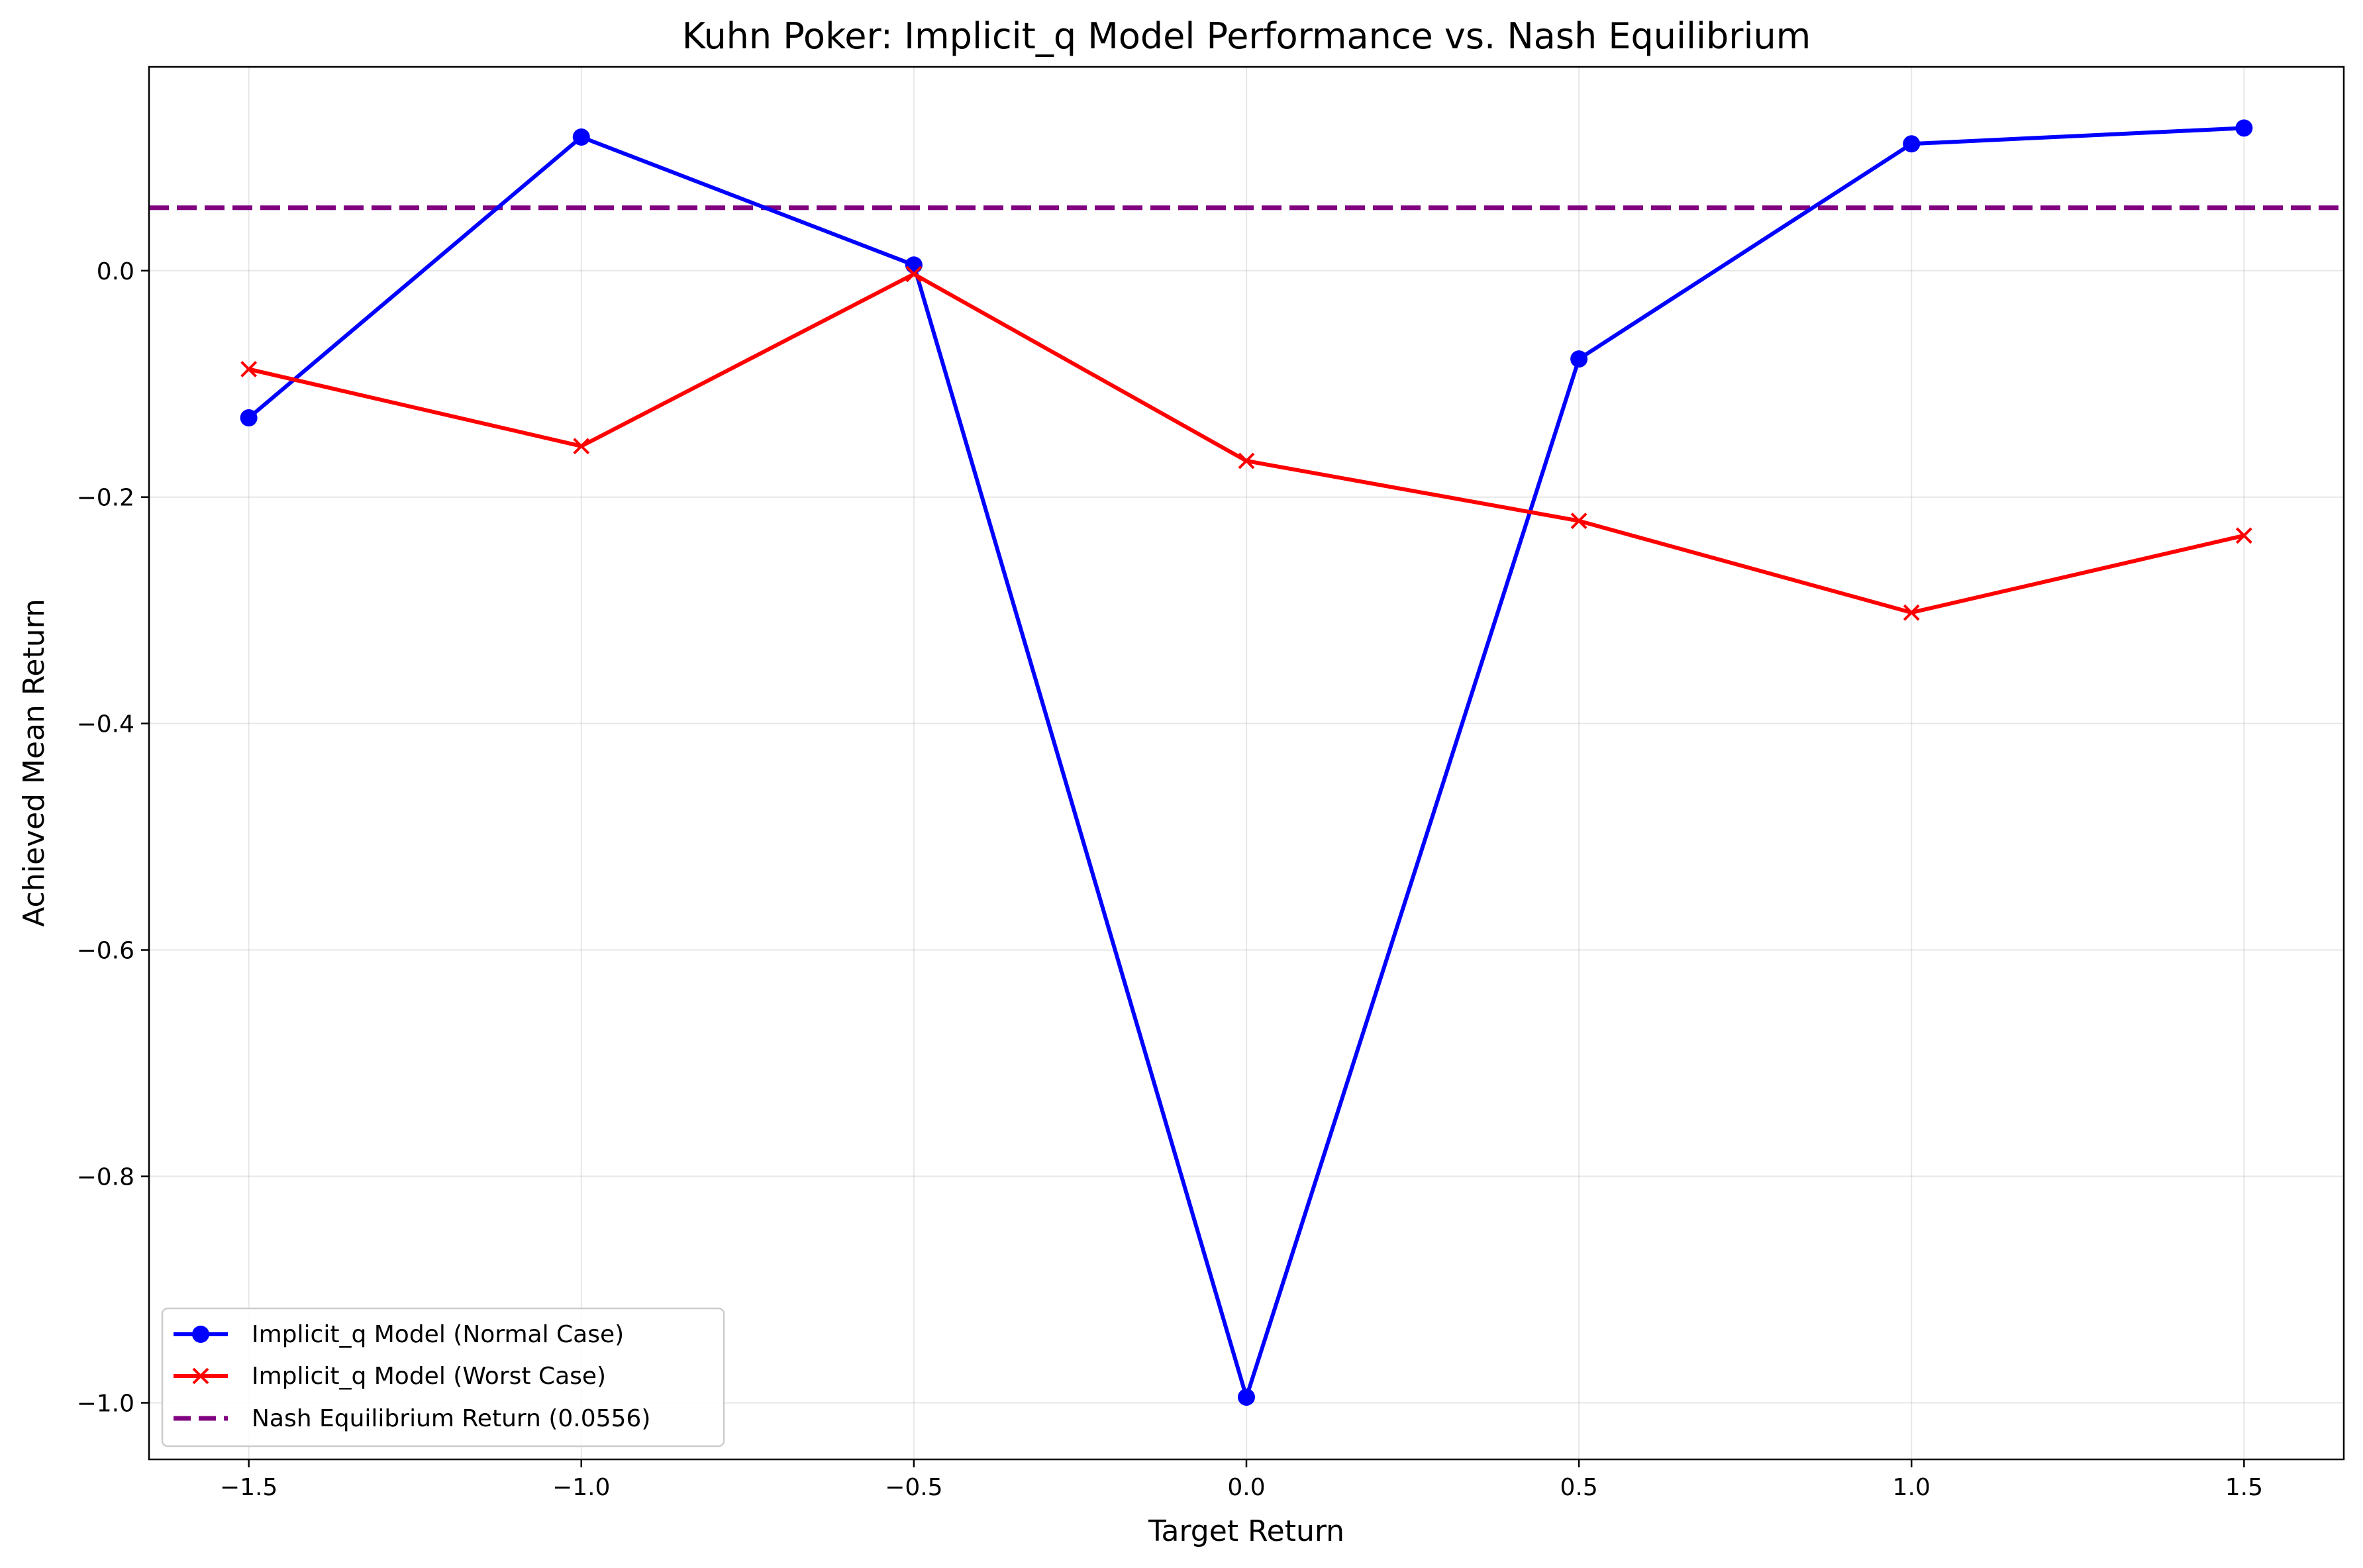 Image resolution: width=2363 pixels, height=1568 pixels. What do you see at coordinates (200, 1334) in the screenshot?
I see `legend-marker-normal-case` at bounding box center [200, 1334].